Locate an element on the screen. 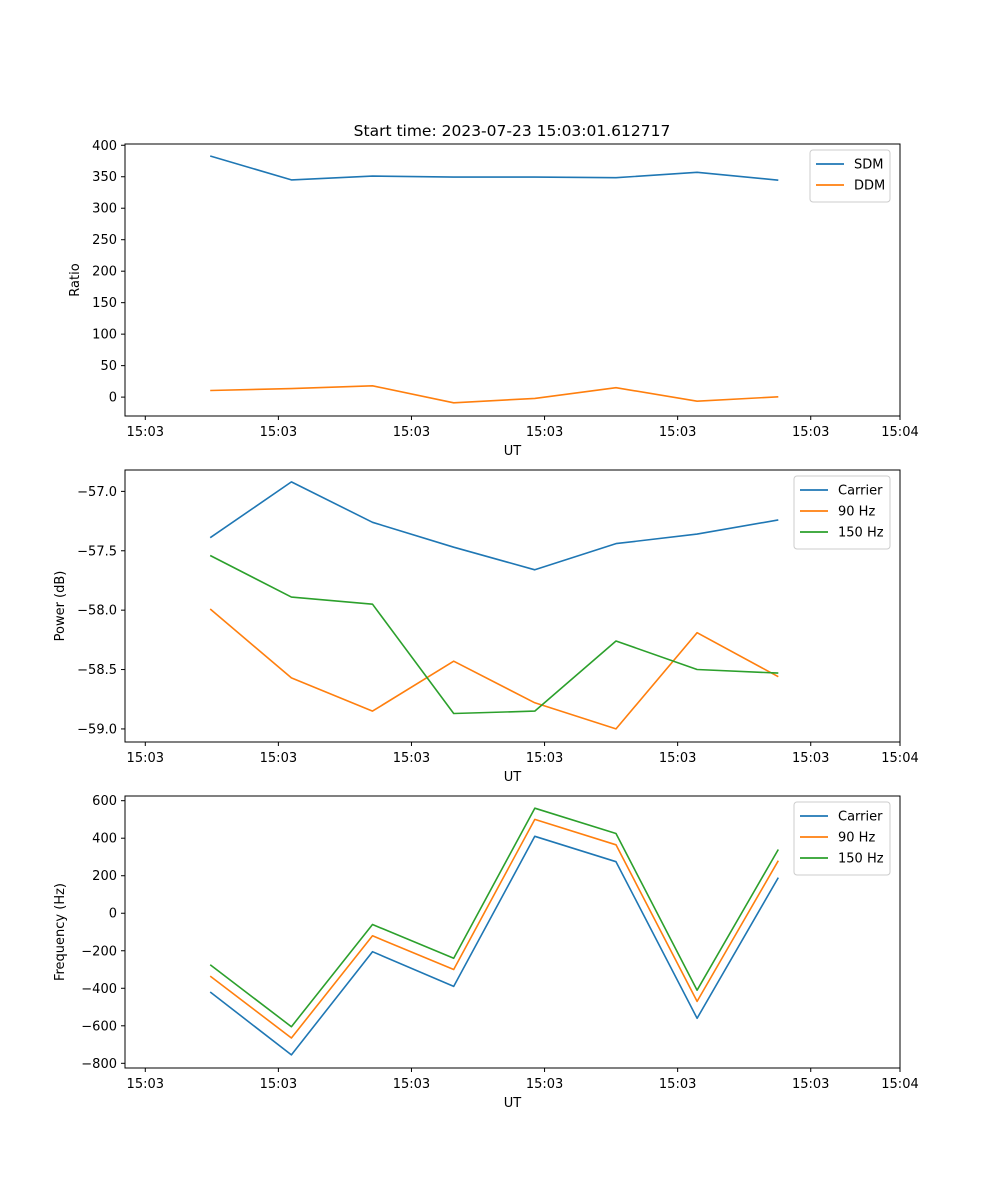 This screenshot has height=1200, width=1000. y-tick-label: −59.0 is located at coordinates (97, 729).